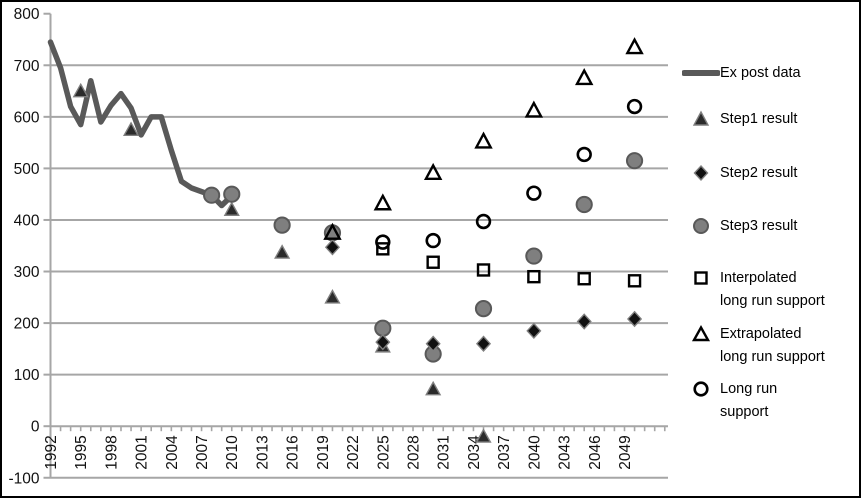 The image size is (861, 498). What do you see at coordinates (141, 124) in the screenshot?
I see `series-ex-post-data` at bounding box center [141, 124].